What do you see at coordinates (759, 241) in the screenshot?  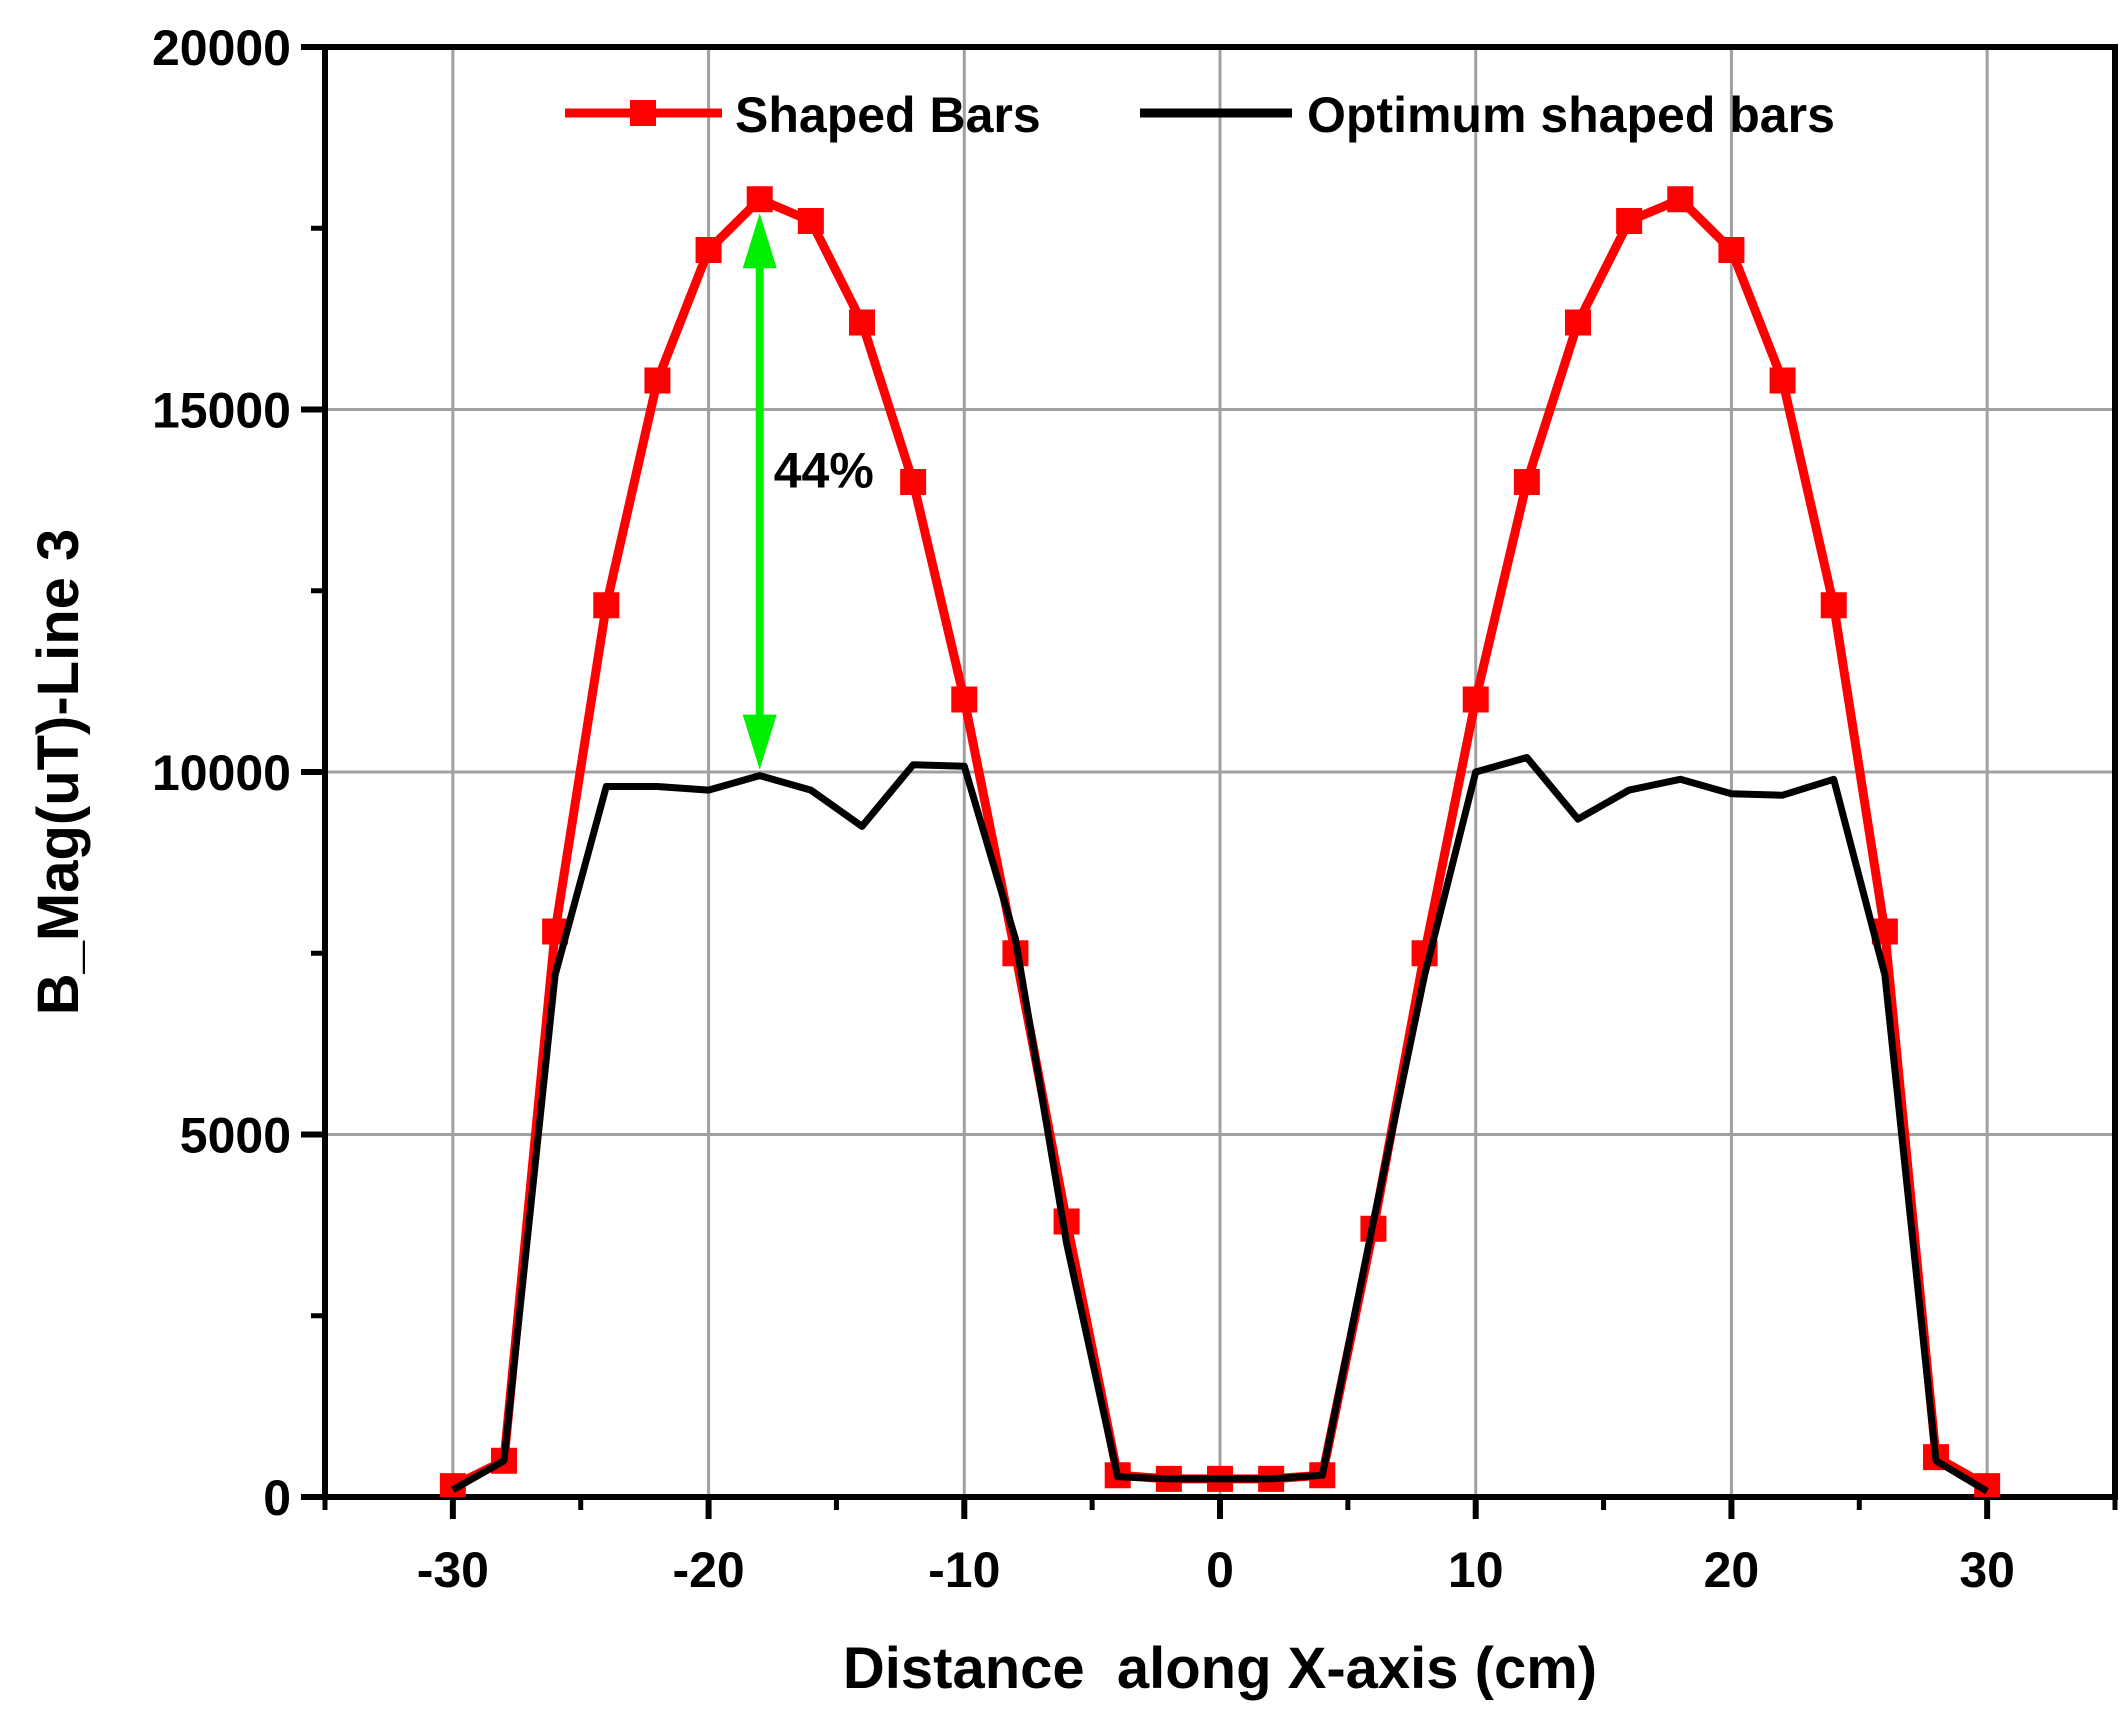 I see `annotation-arrow-head-up` at bounding box center [759, 241].